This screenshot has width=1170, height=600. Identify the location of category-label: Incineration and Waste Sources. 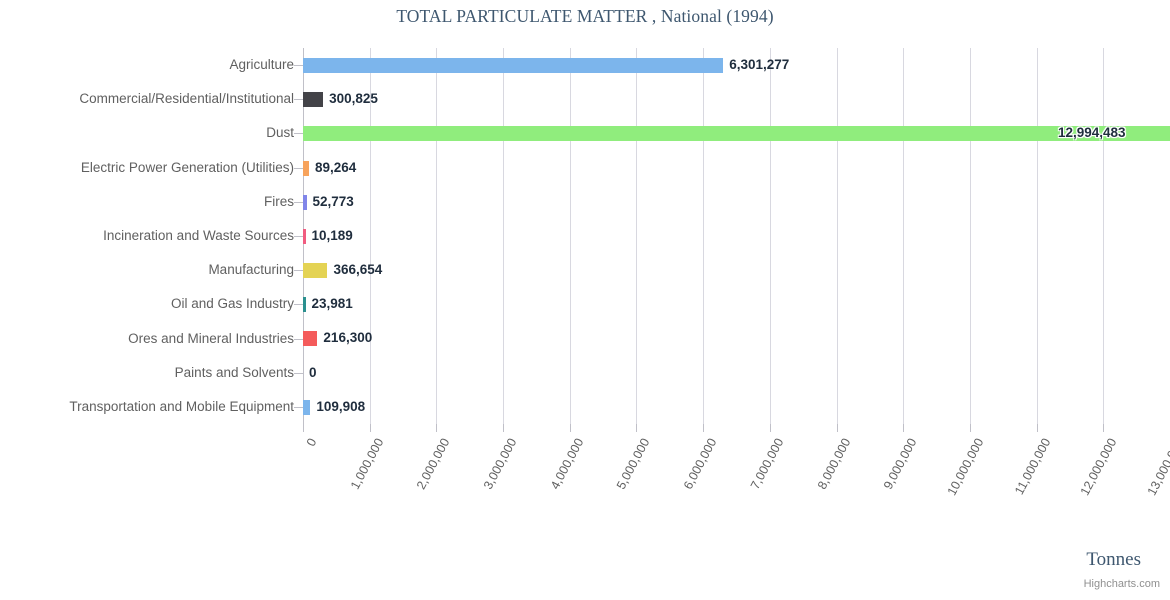
(198, 235).